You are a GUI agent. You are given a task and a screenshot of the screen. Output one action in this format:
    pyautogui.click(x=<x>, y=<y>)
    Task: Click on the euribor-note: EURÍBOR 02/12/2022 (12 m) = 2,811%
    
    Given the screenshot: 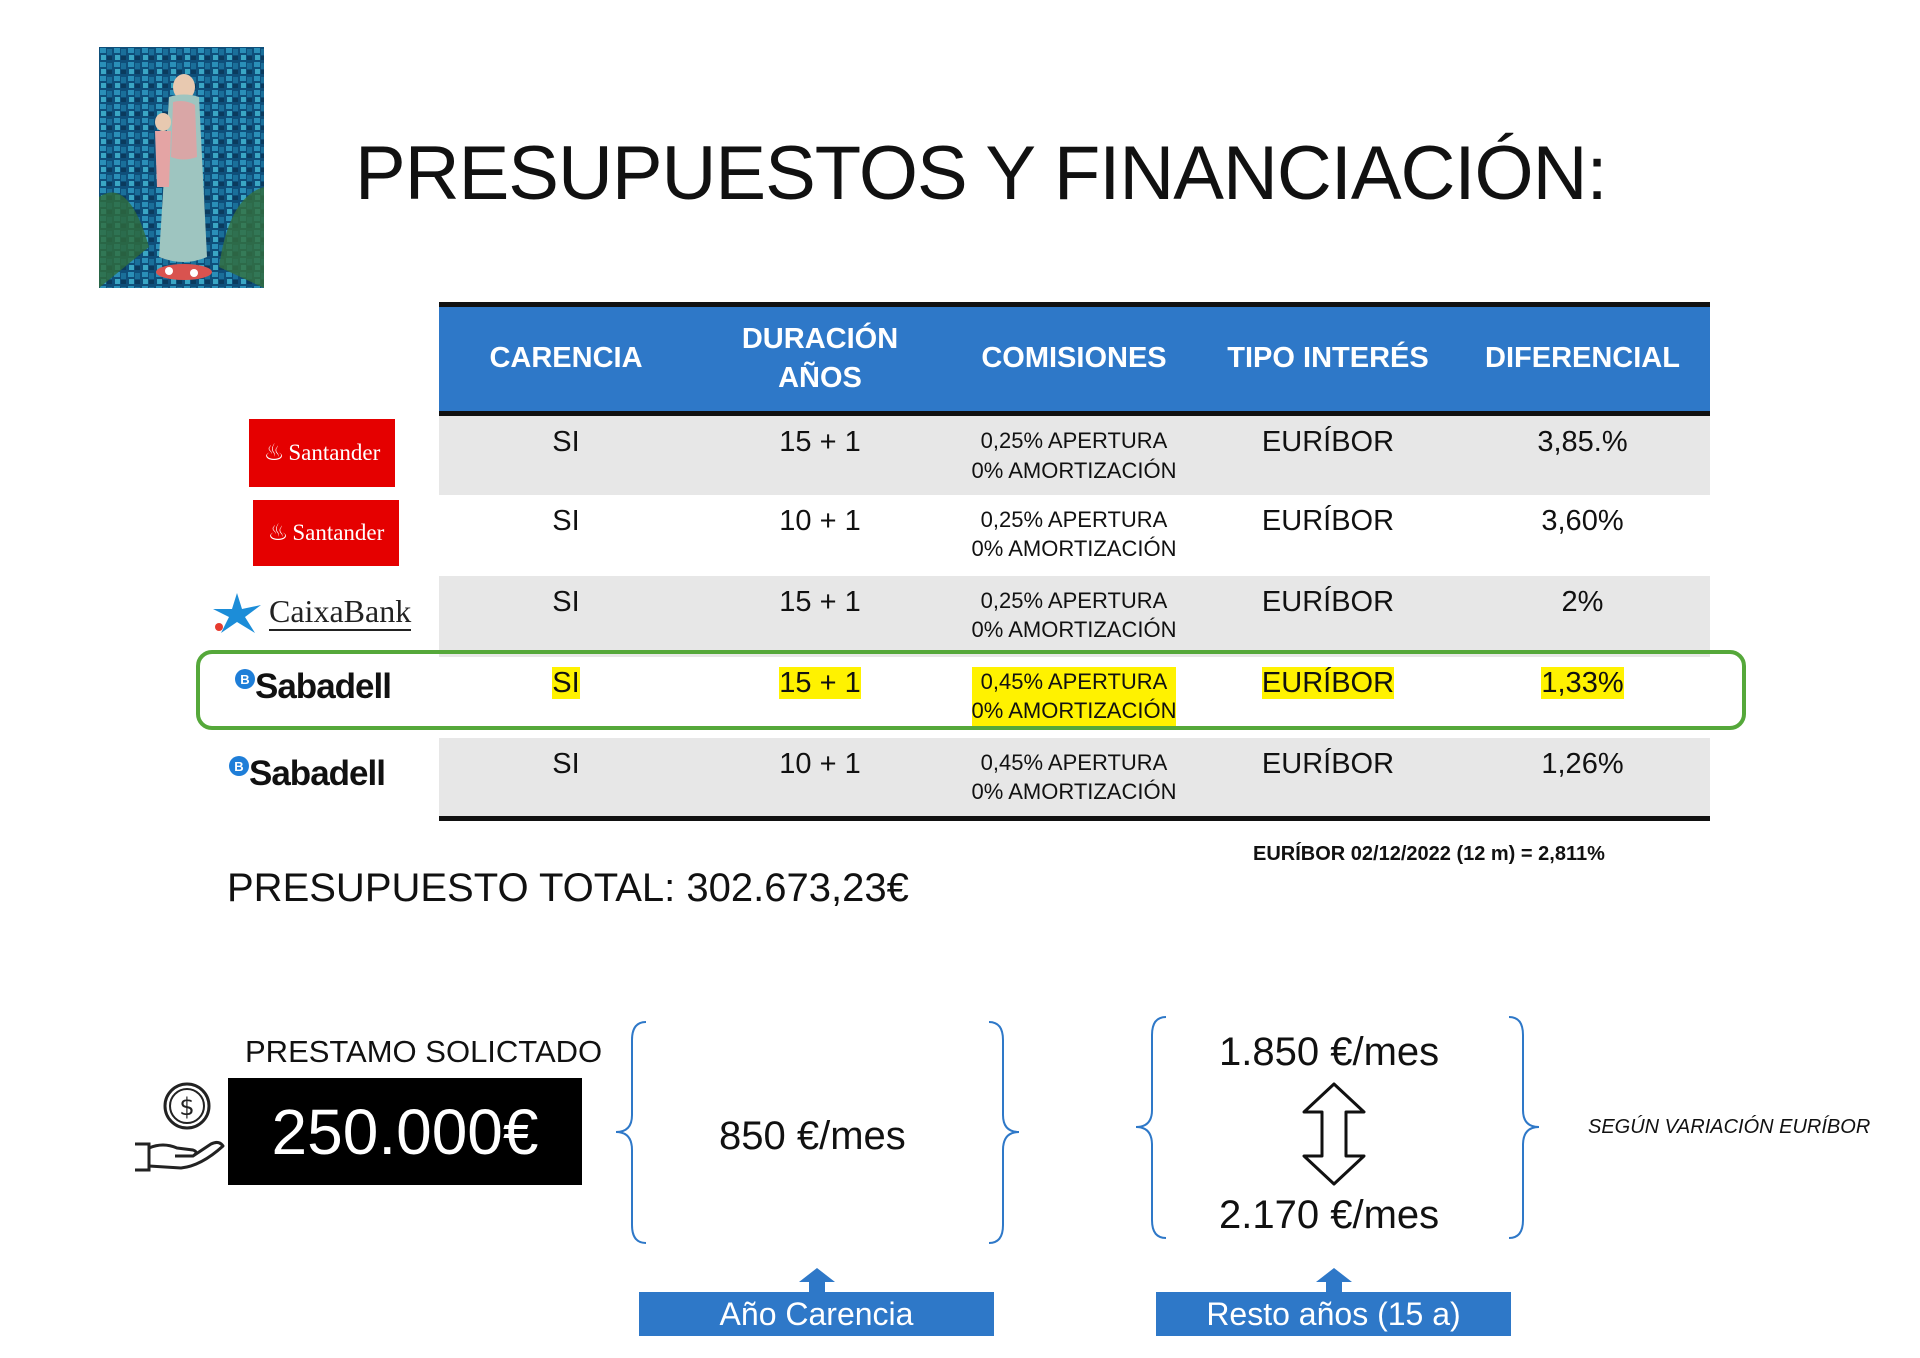 What is the action you would take?
    pyautogui.click(x=1429, y=854)
    